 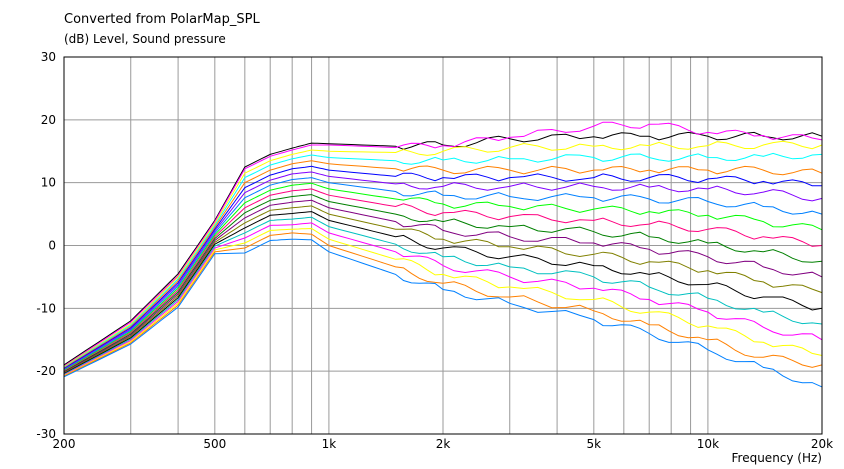 What do you see at coordinates (46, 371) in the screenshot?
I see `y-tick-label: -20` at bounding box center [46, 371].